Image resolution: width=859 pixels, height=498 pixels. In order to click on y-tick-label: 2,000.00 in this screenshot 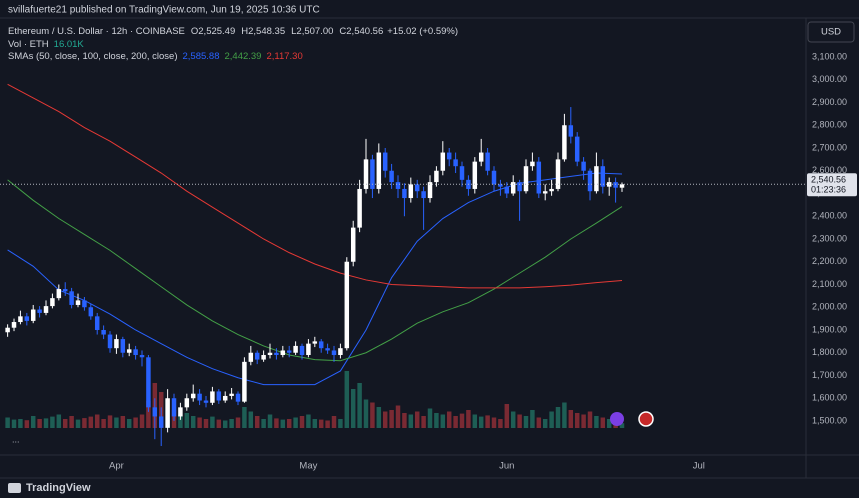, I will do `click(829, 307)`.